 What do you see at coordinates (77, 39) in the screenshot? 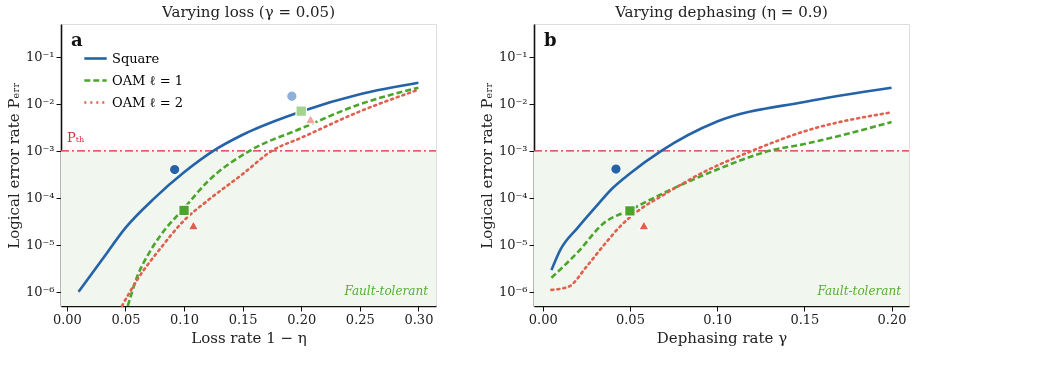
I see `annotation: a` at bounding box center [77, 39].